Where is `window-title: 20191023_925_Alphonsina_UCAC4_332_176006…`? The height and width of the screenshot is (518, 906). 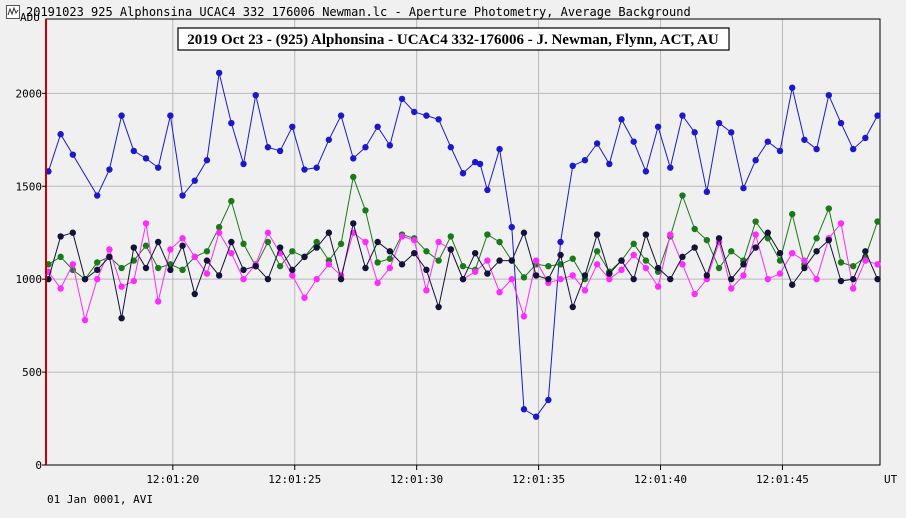
window-title: 20191023_925_Alphonsina_UCAC4_332_176006… is located at coordinates (358, 12).